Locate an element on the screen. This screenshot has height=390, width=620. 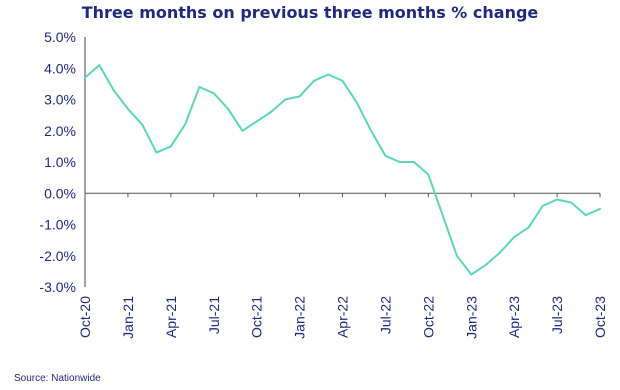
source-note: Source: Nationwide is located at coordinates (57, 378).